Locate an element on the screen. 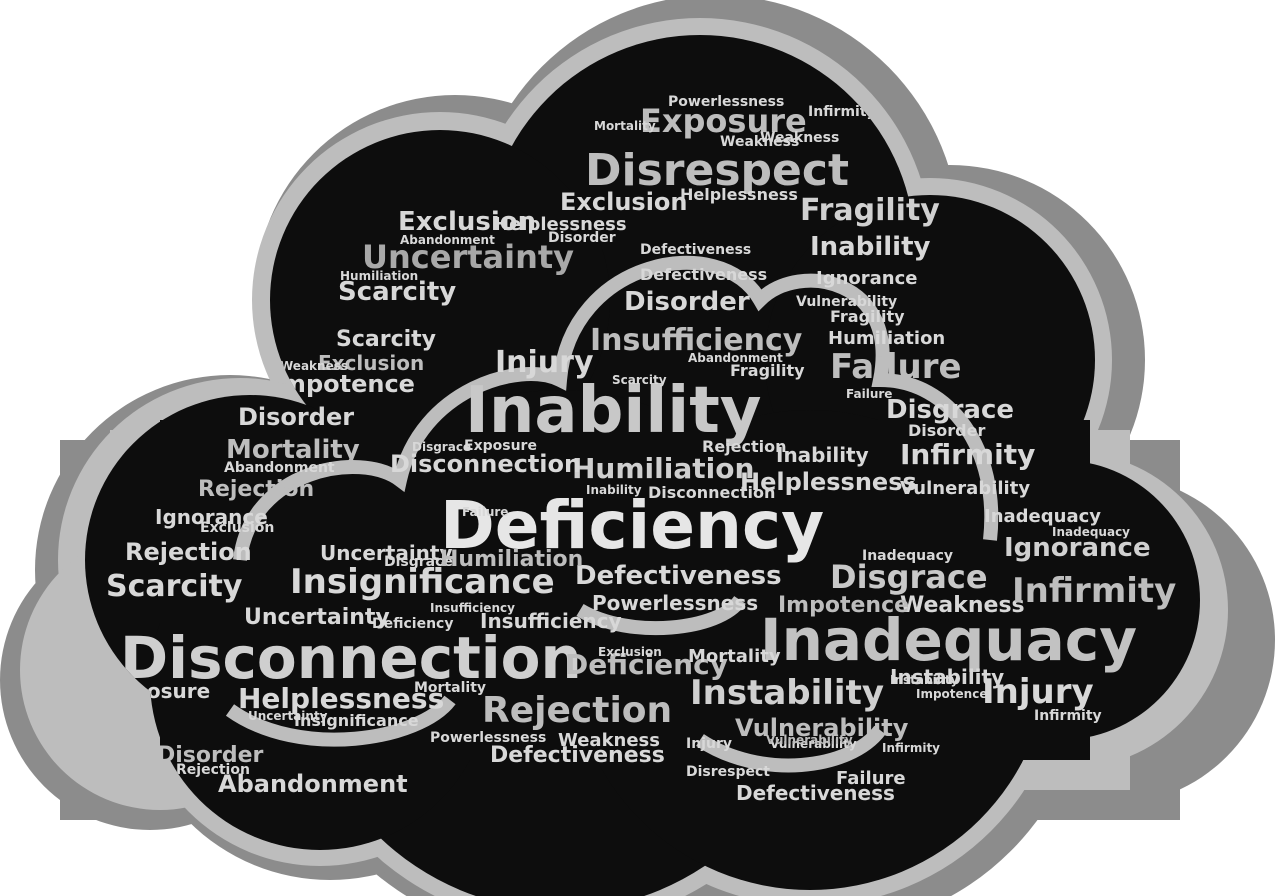 The height and width of the screenshot is (896, 1280). word: Disrespect is located at coordinates (728, 772).